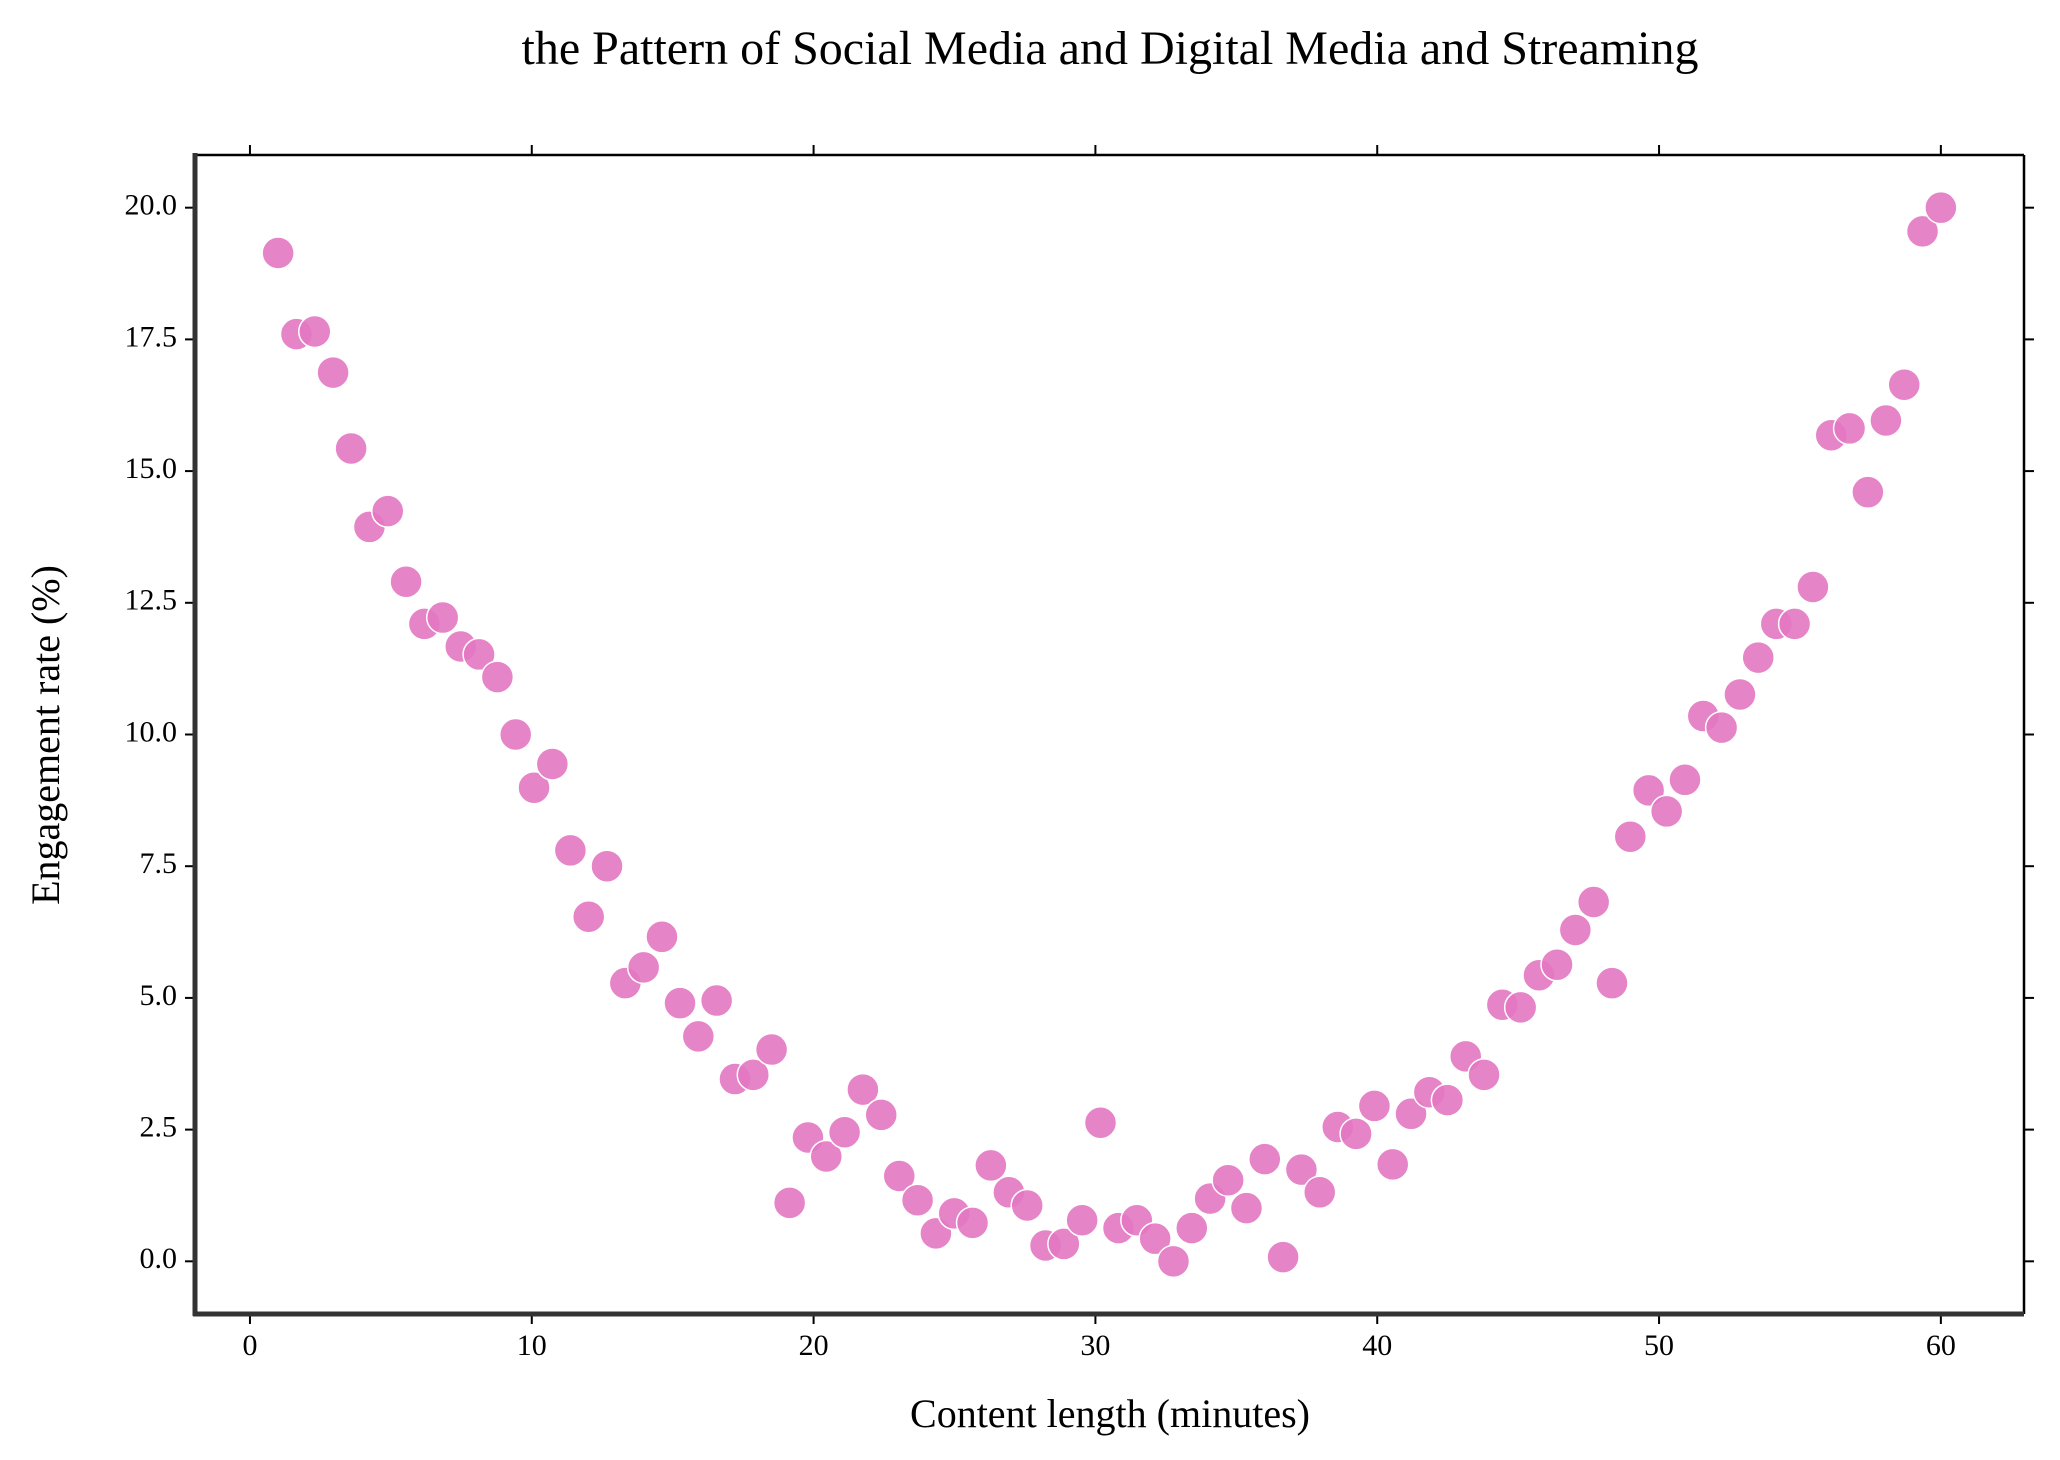 Image resolution: width=2060 pixels, height=1460 pixels. What do you see at coordinates (151, 336) in the screenshot?
I see `y-tick-label: 17.5` at bounding box center [151, 336].